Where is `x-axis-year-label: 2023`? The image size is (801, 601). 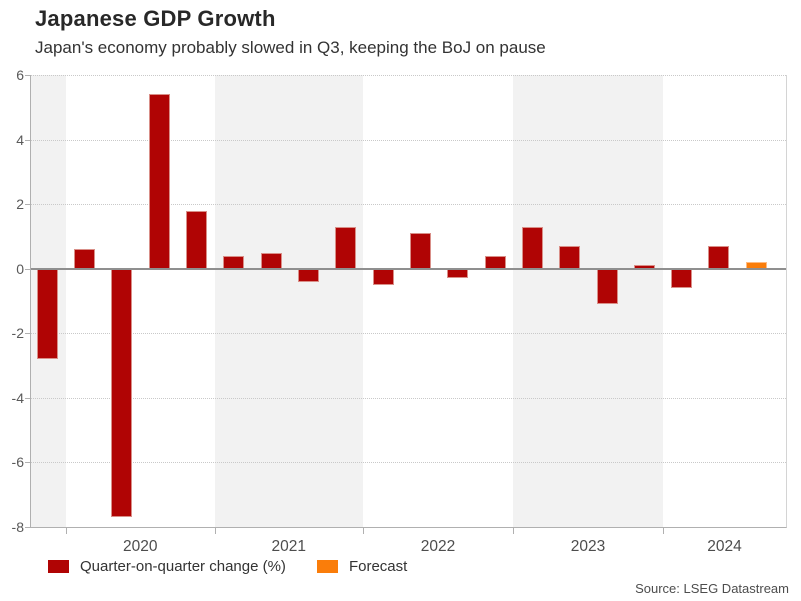 x-axis-year-label: 2023 is located at coordinates (588, 546).